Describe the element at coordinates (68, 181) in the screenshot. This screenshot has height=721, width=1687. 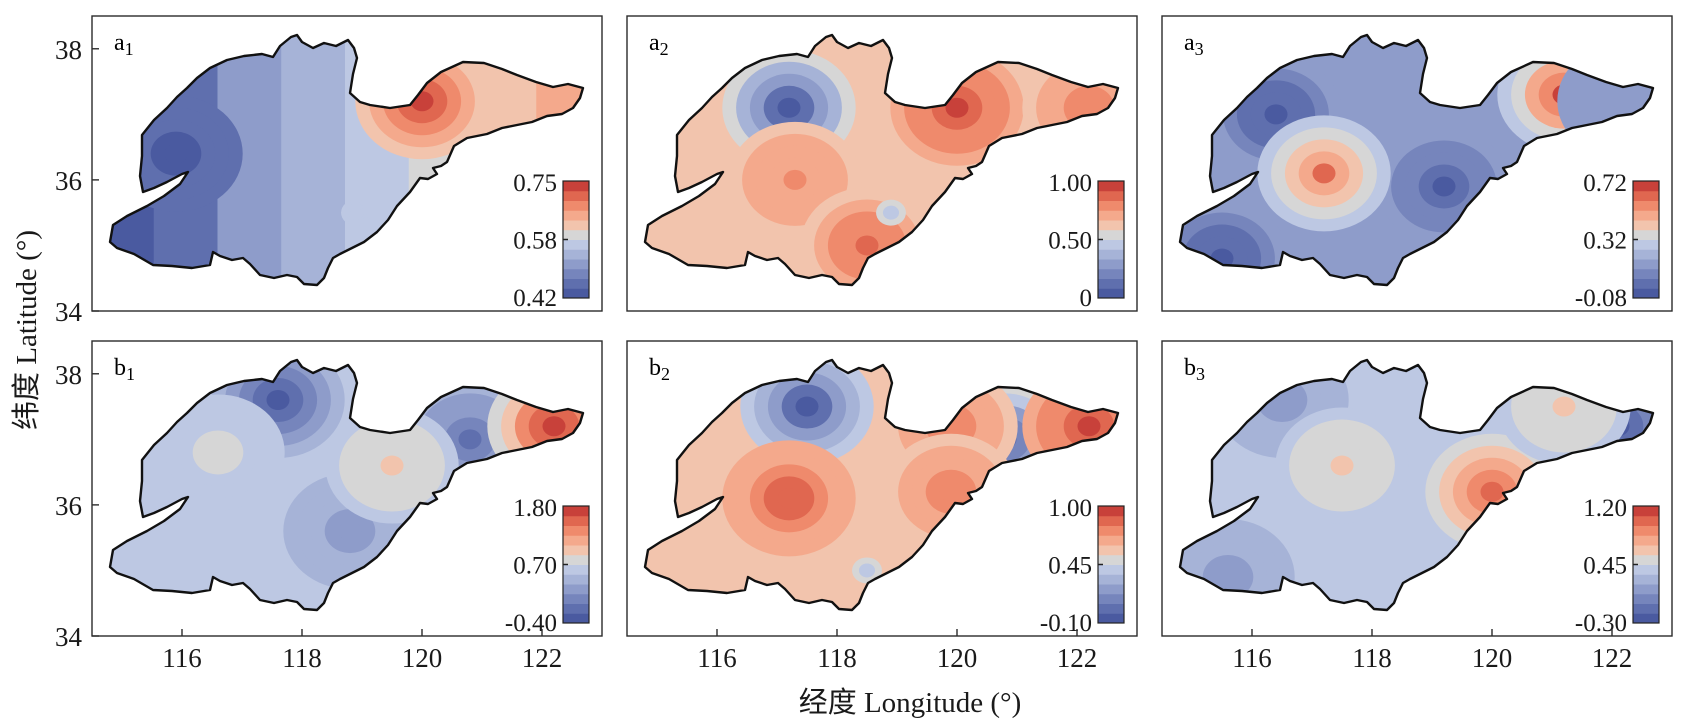
I see `y-tick-label: 36` at that location.